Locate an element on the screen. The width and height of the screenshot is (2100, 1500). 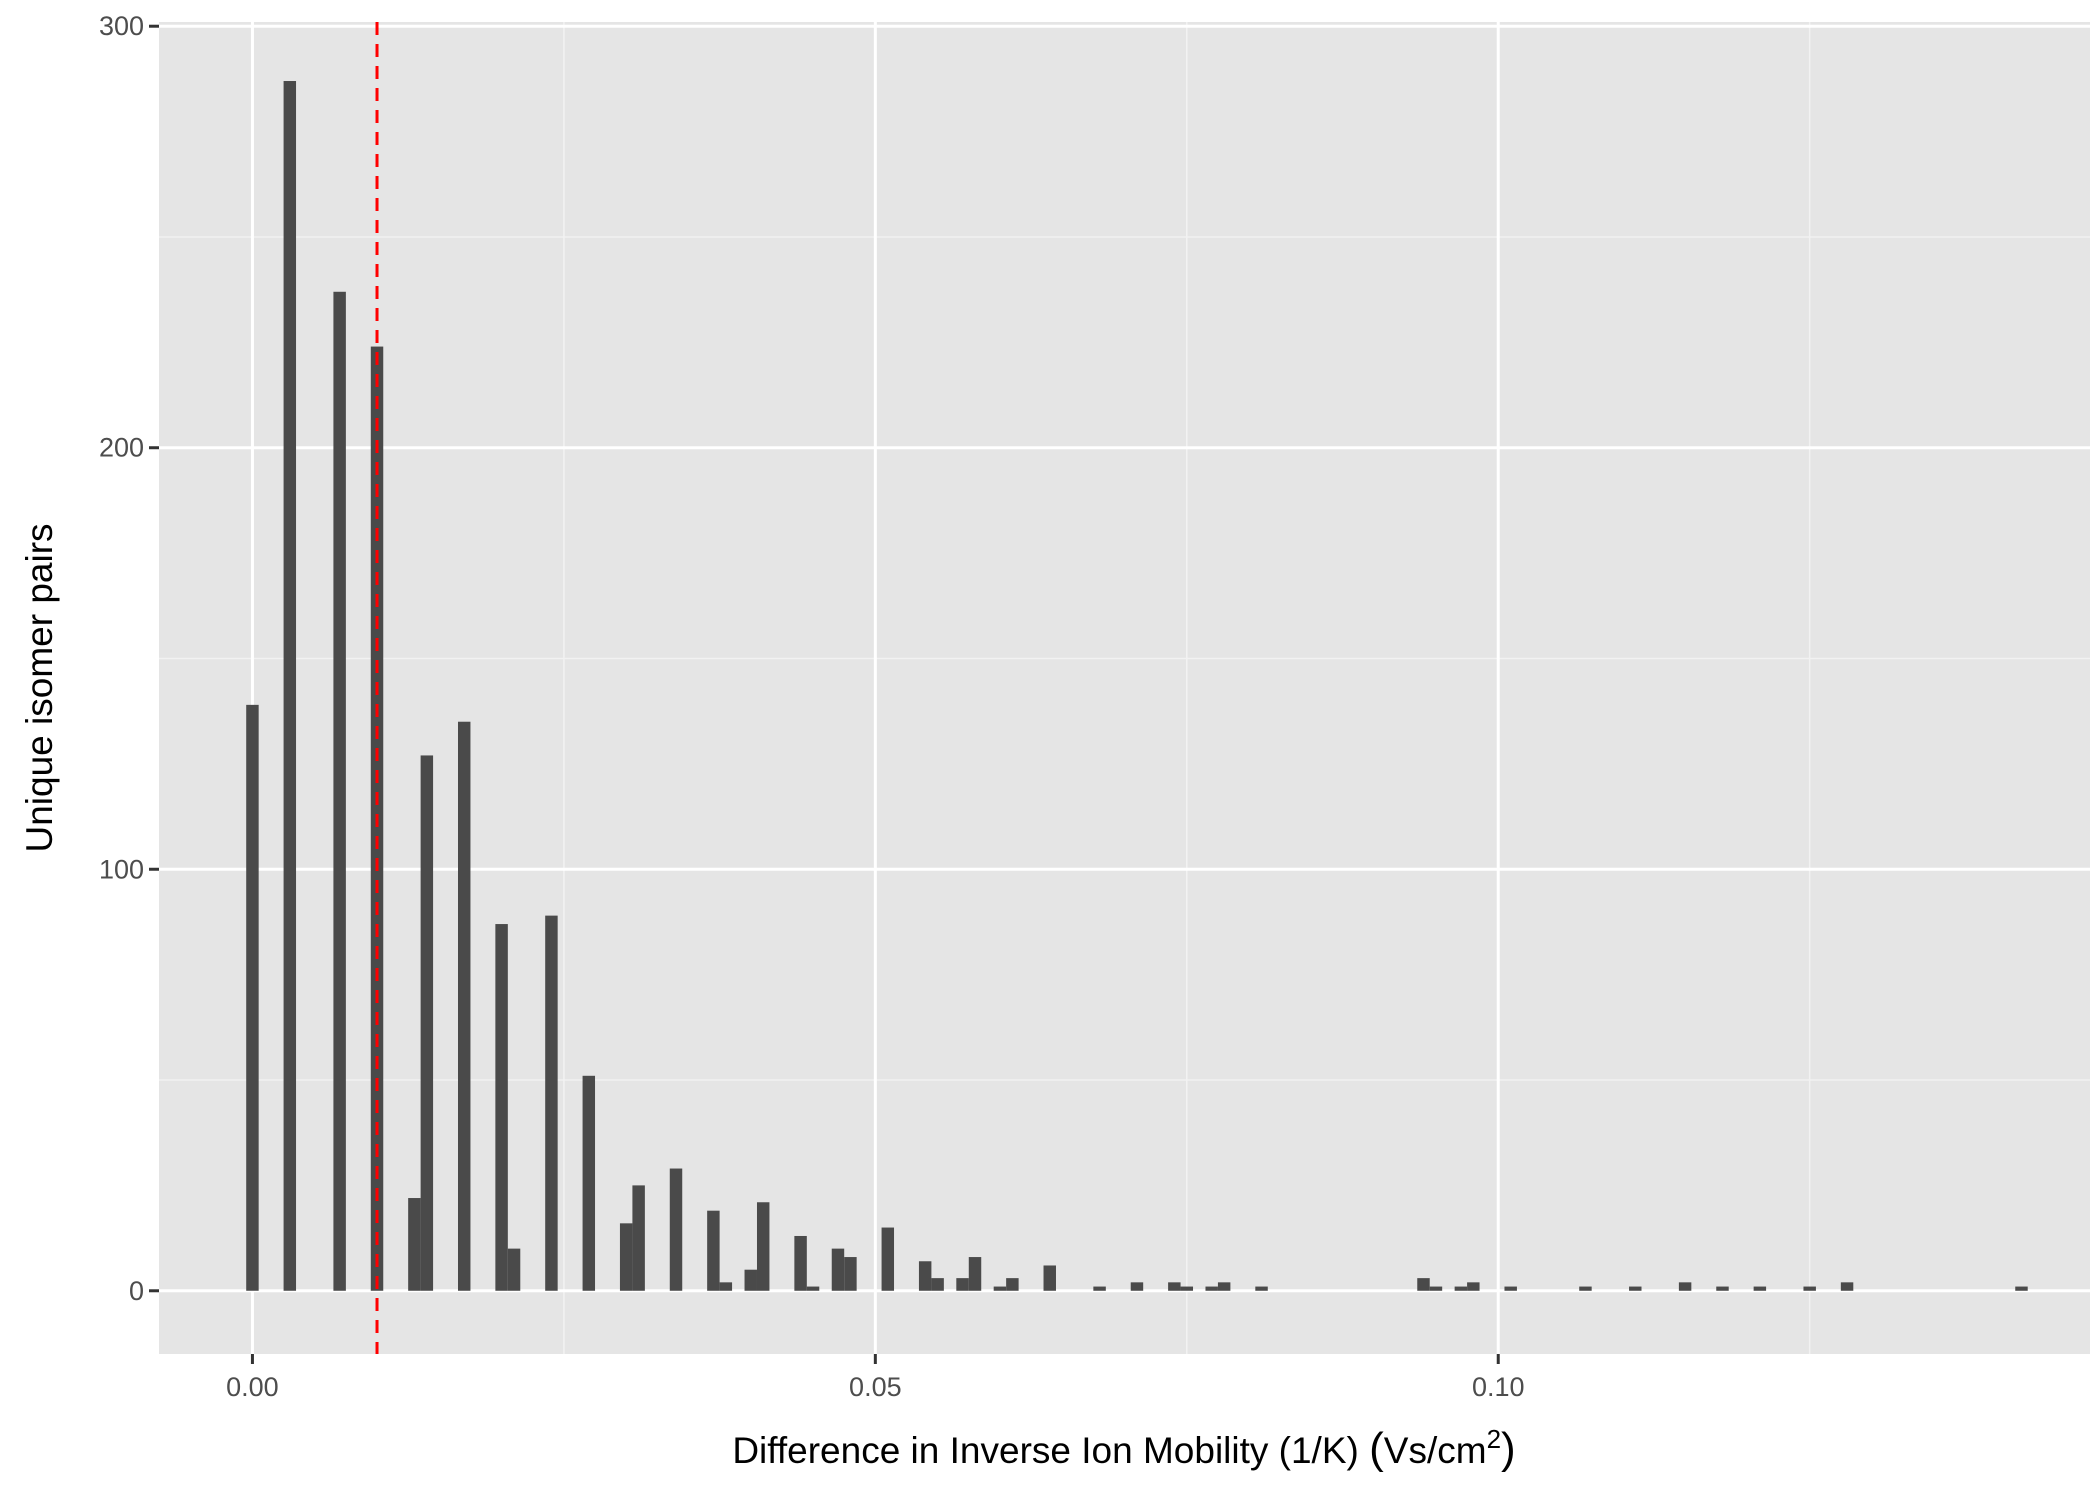
x-axis-ticks: 0.00 0.05 0.10 is located at coordinates (875, 1378).